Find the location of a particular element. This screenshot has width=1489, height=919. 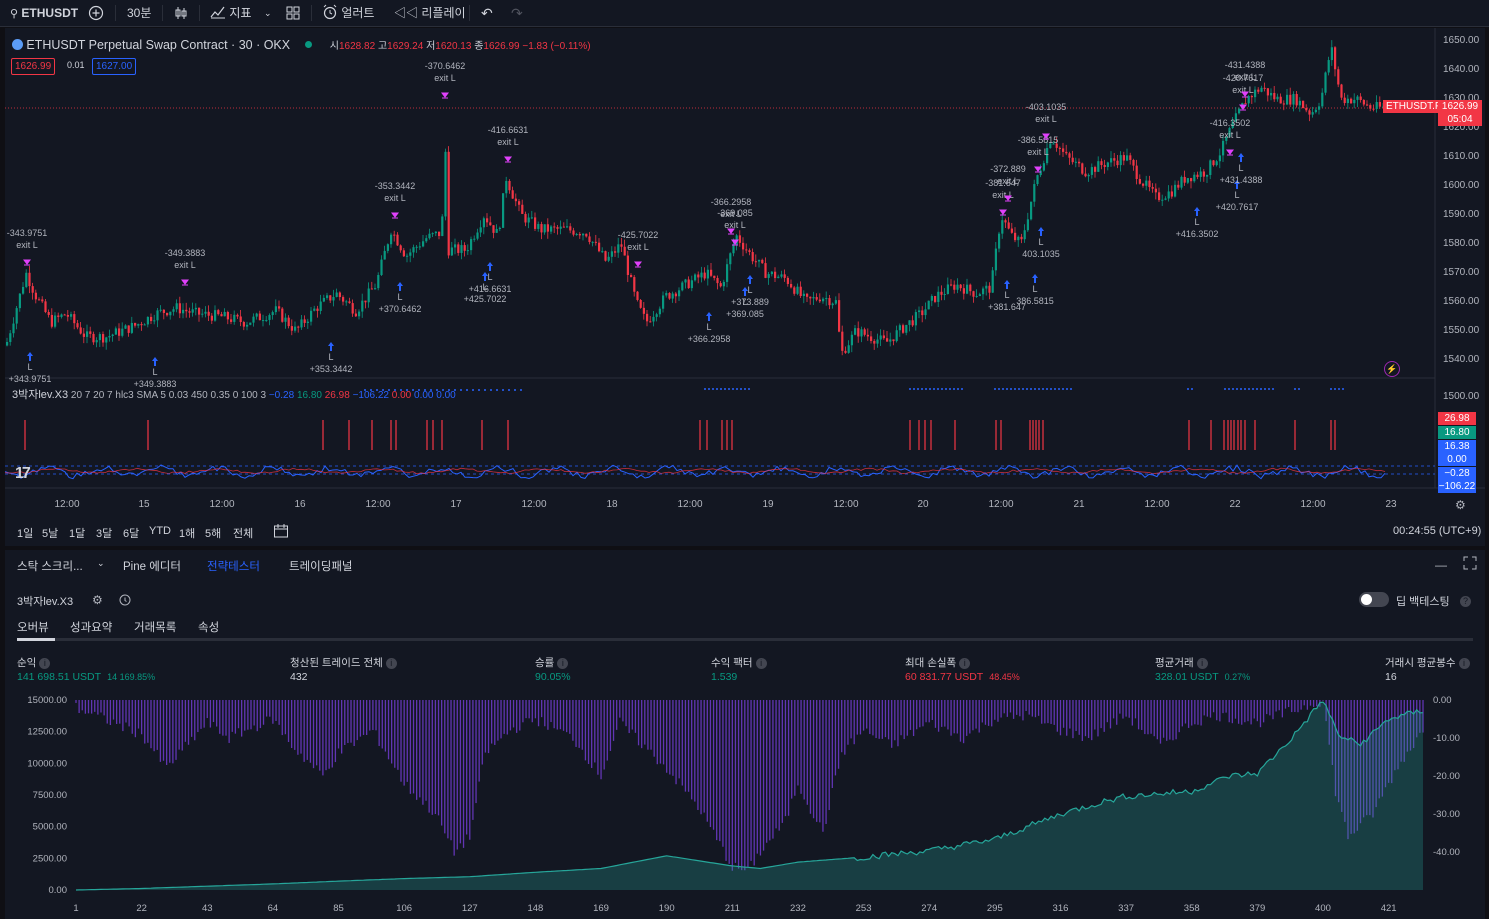

time-axis-label: 22 is located at coordinates (1235, 504).